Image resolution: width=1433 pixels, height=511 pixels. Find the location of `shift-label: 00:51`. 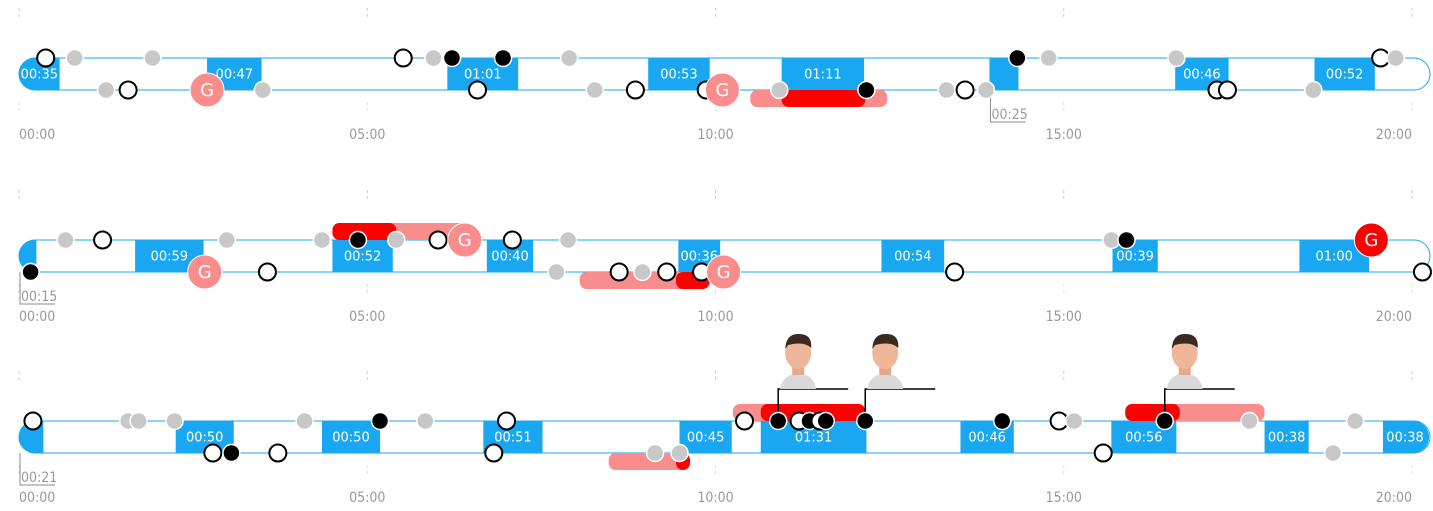

shift-label: 00:51 is located at coordinates (512, 438).